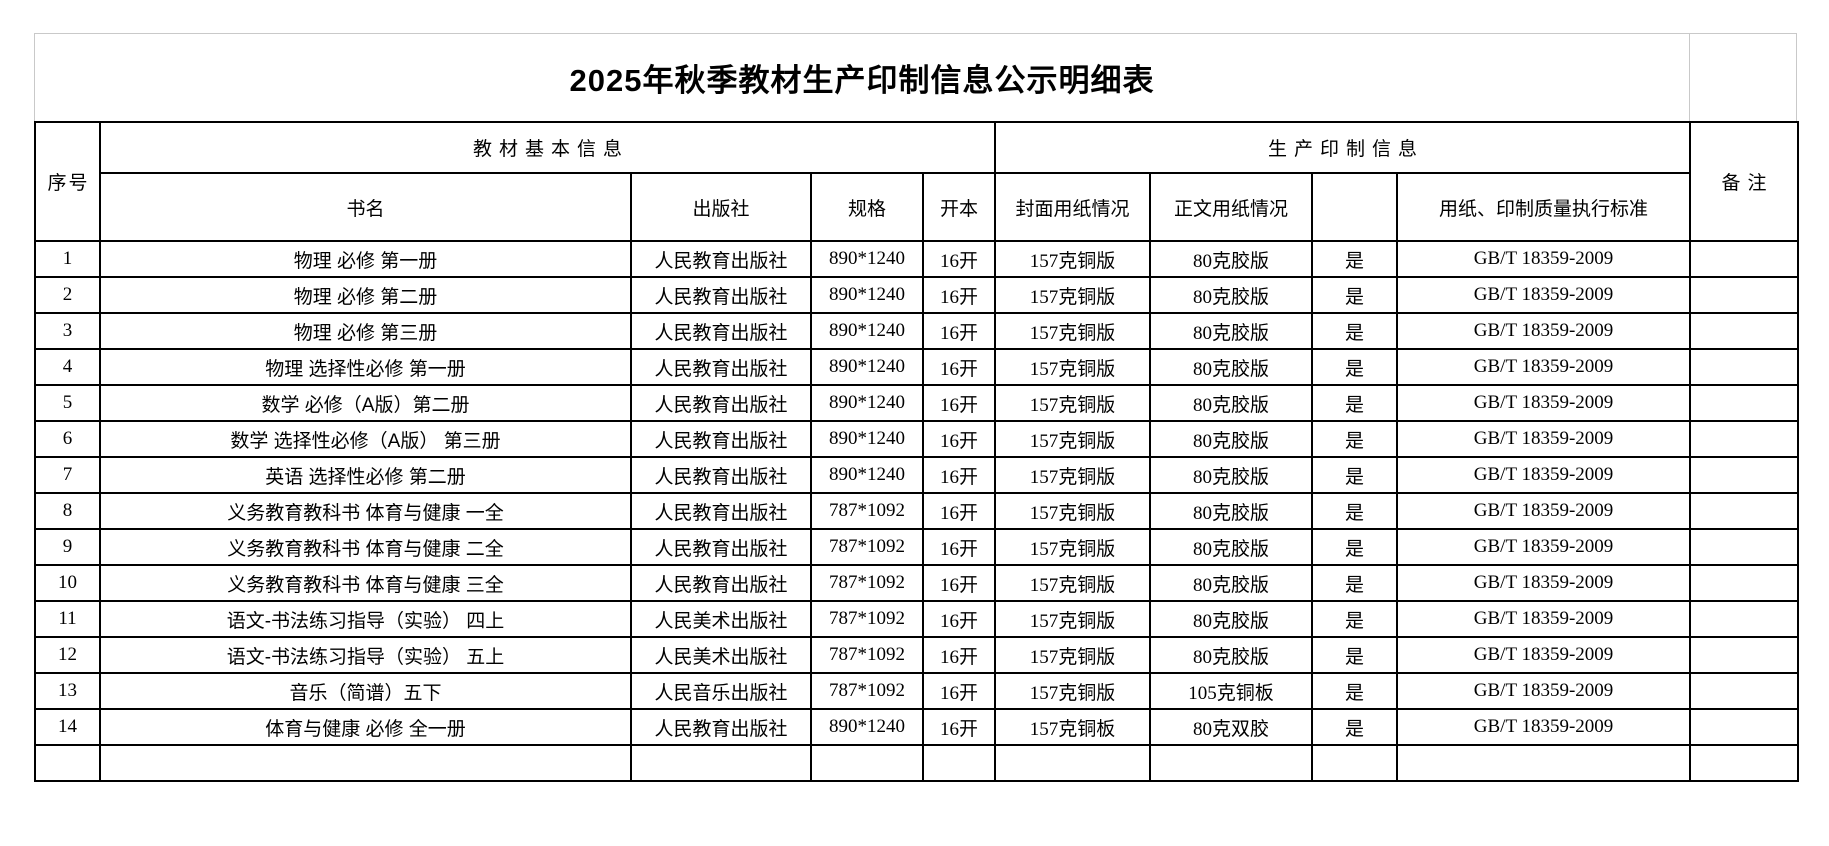 This screenshot has width=1829, height=846. What do you see at coordinates (67, 475) in the screenshot?
I see `cell-serial: 7` at bounding box center [67, 475].